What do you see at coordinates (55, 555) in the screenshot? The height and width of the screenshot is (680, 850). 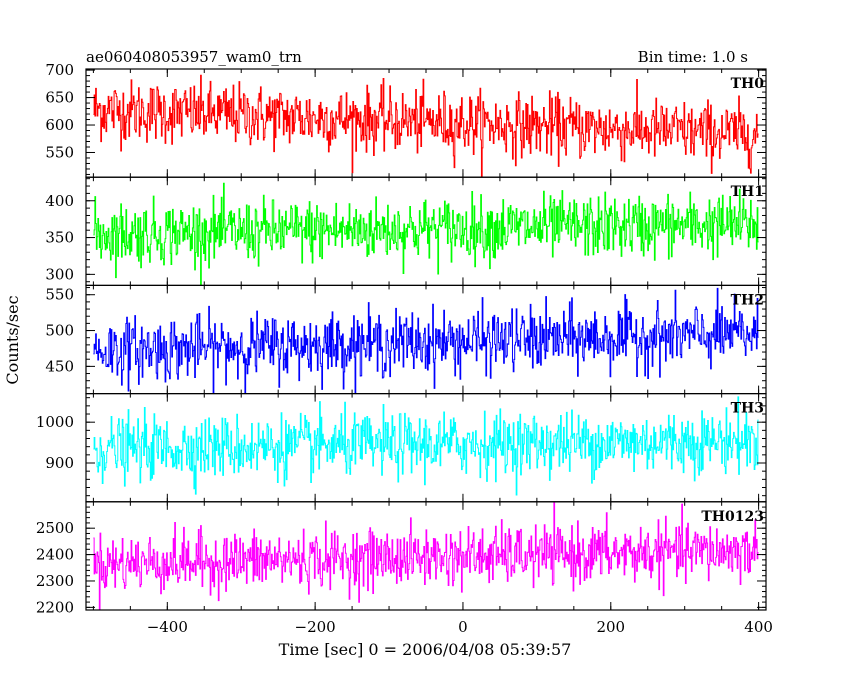 I see `y-tick-label: 2400` at bounding box center [55, 555].